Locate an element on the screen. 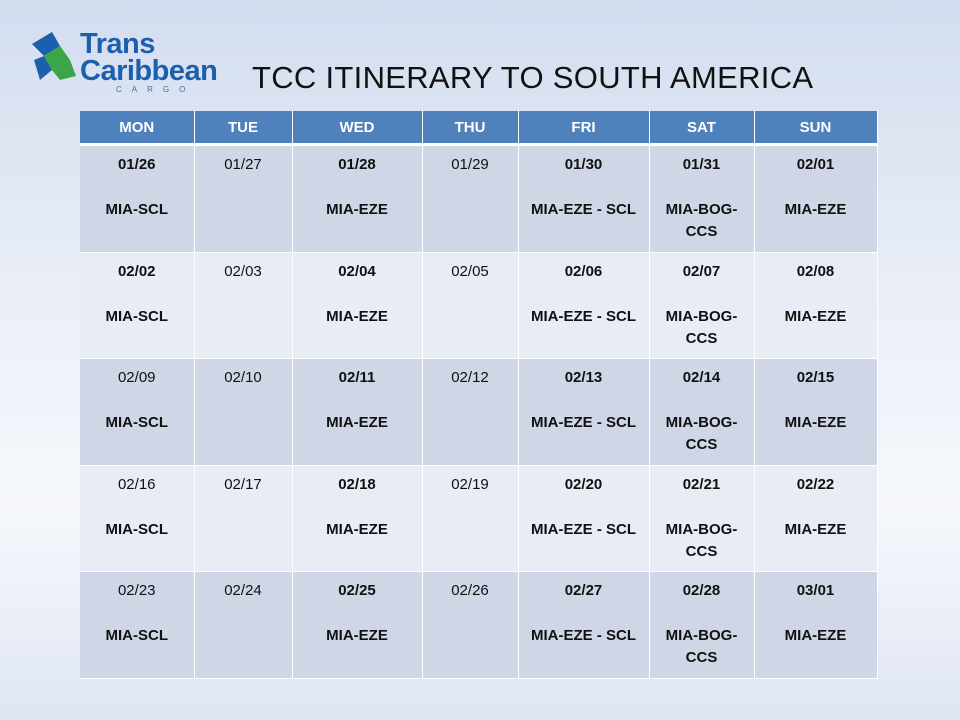 This screenshot has width=960, height=720. day-cell: 02/02 MIA-SCL is located at coordinates (137, 306).